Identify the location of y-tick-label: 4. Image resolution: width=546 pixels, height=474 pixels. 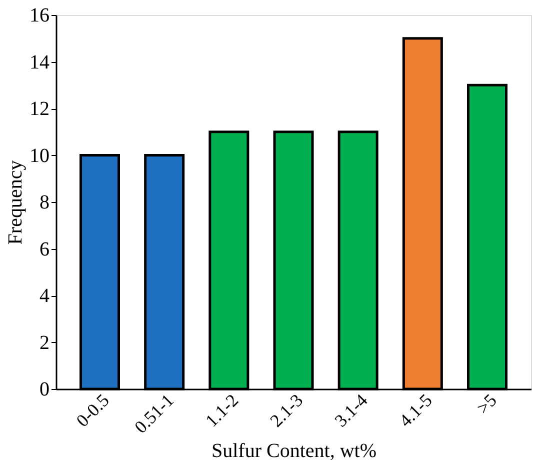
(45, 296).